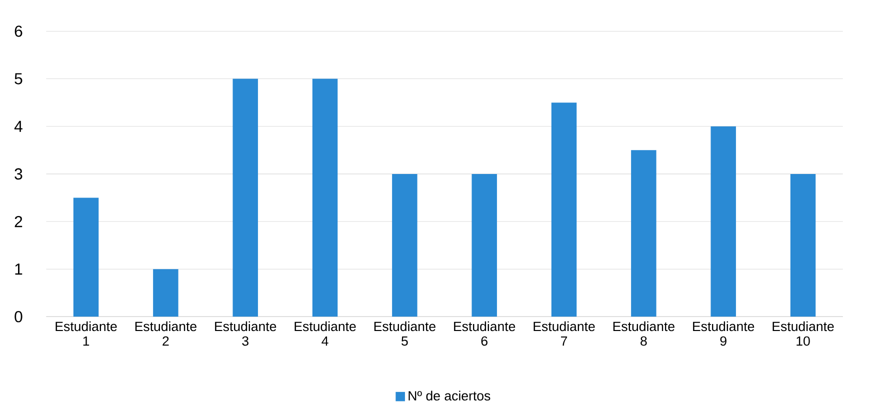 The width and height of the screenshot is (880, 420). Describe the element at coordinates (245, 333) in the screenshot. I see `x-tick-label: Estudiante 3` at that location.